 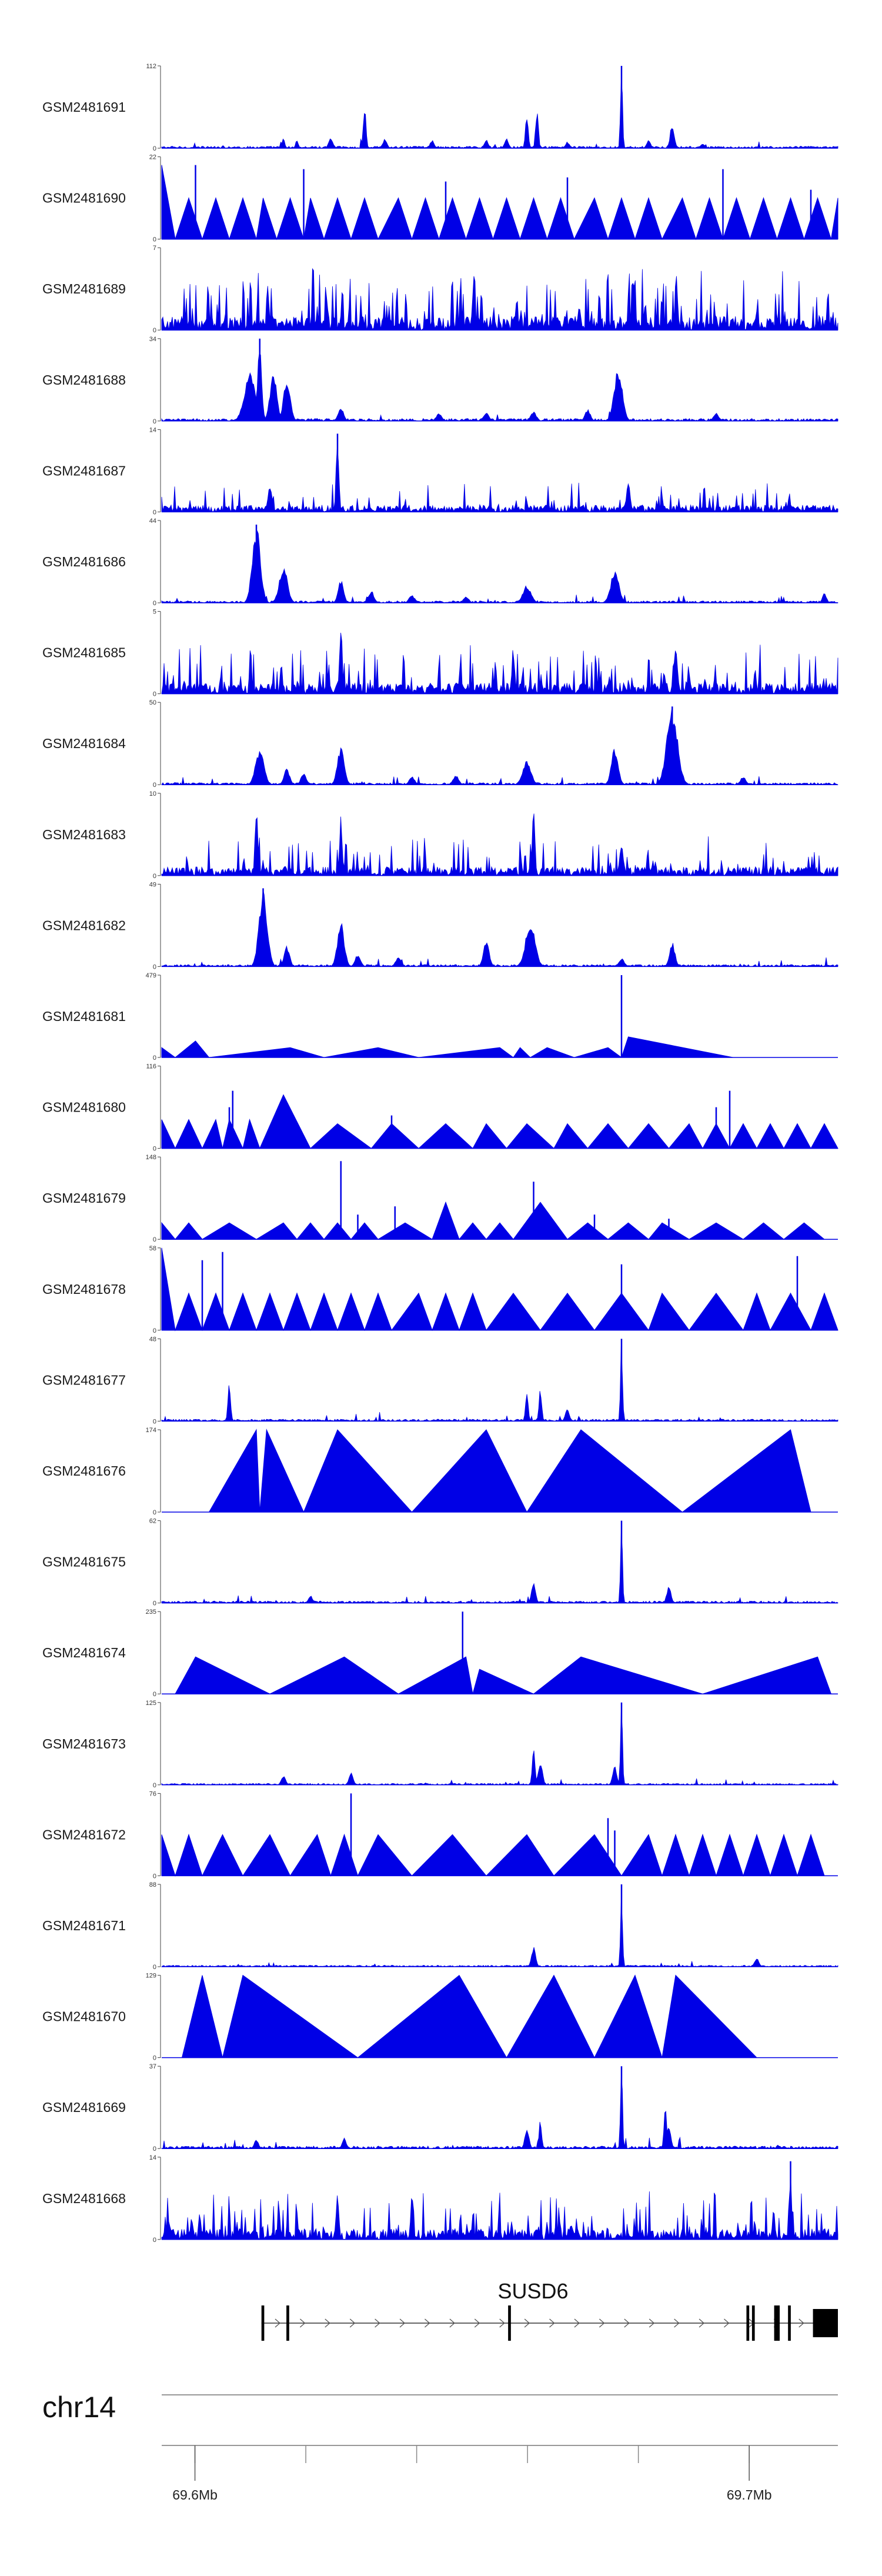 I want to click on y-max-label: 116, so click(x=151, y=1066).